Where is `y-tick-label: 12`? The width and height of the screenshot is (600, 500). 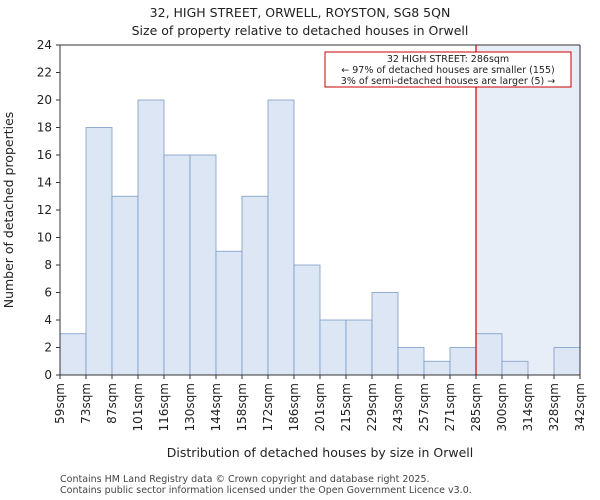
y-tick-label: 12 is located at coordinates (44, 210).